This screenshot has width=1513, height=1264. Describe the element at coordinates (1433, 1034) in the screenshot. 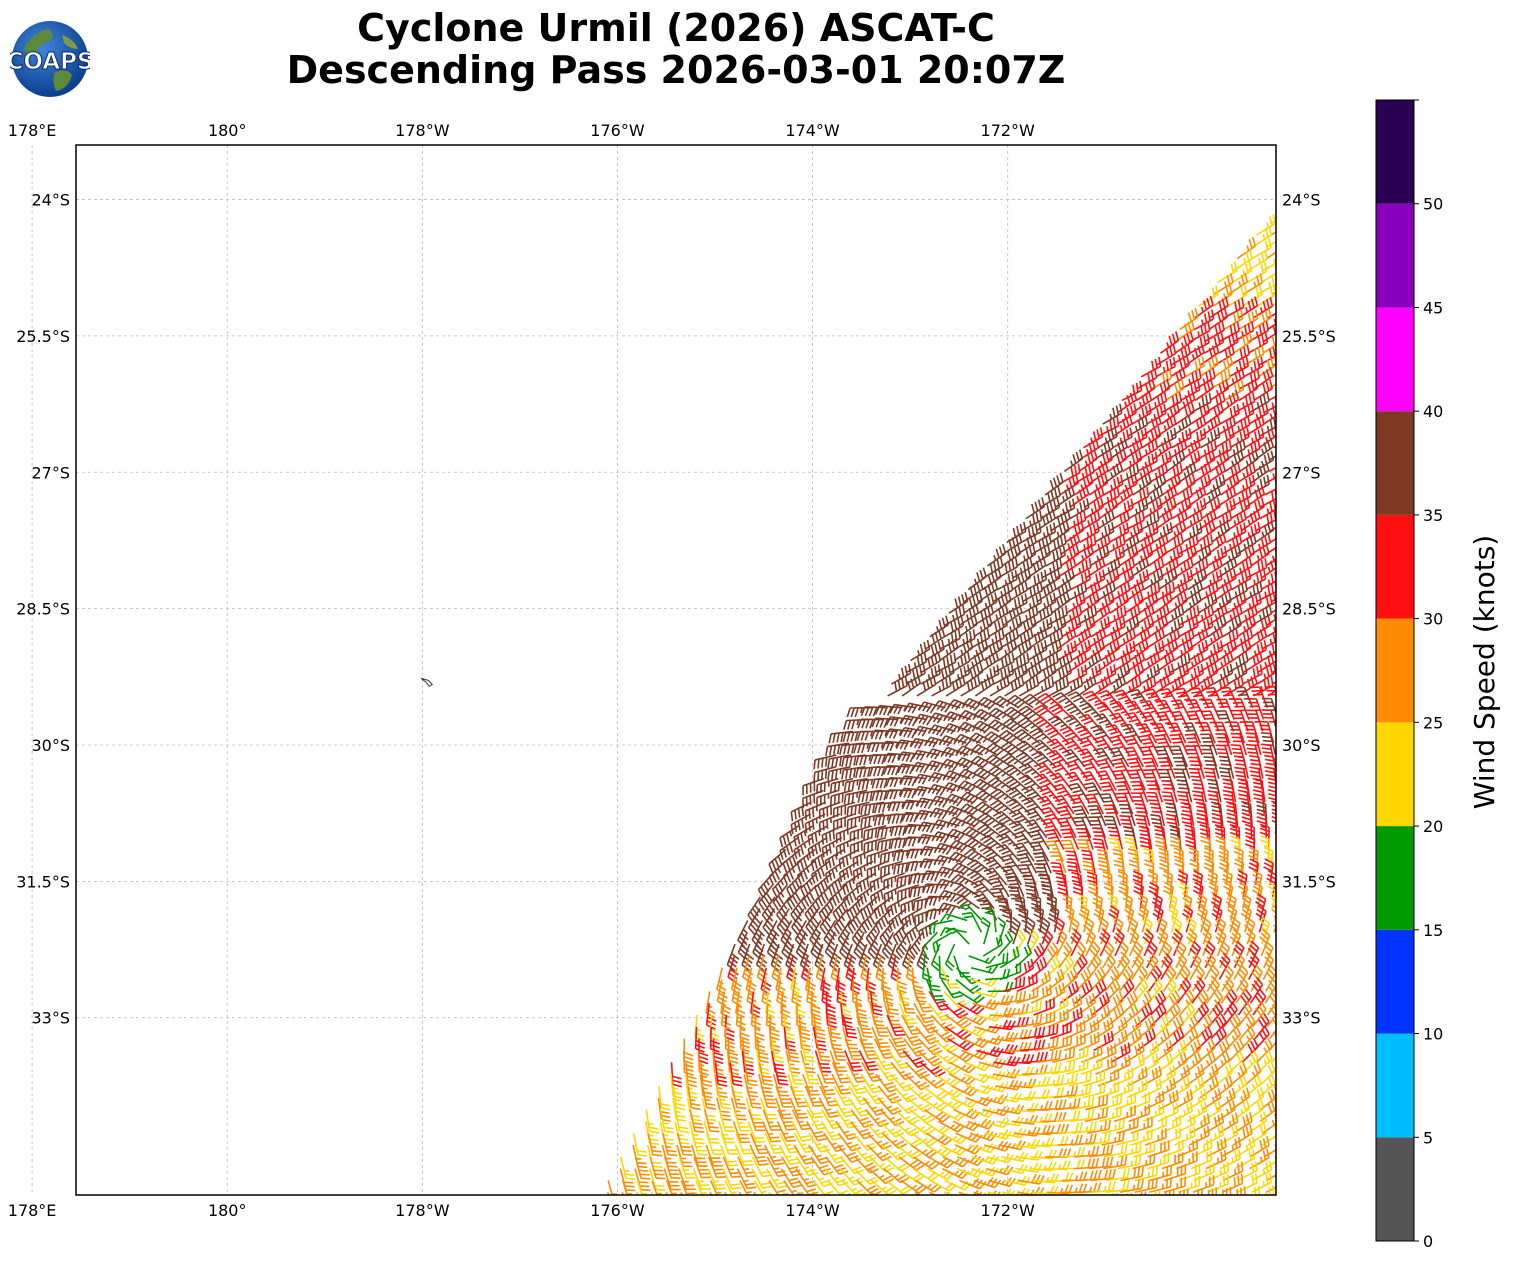

I see `colorbar-tick-label: 10` at that location.